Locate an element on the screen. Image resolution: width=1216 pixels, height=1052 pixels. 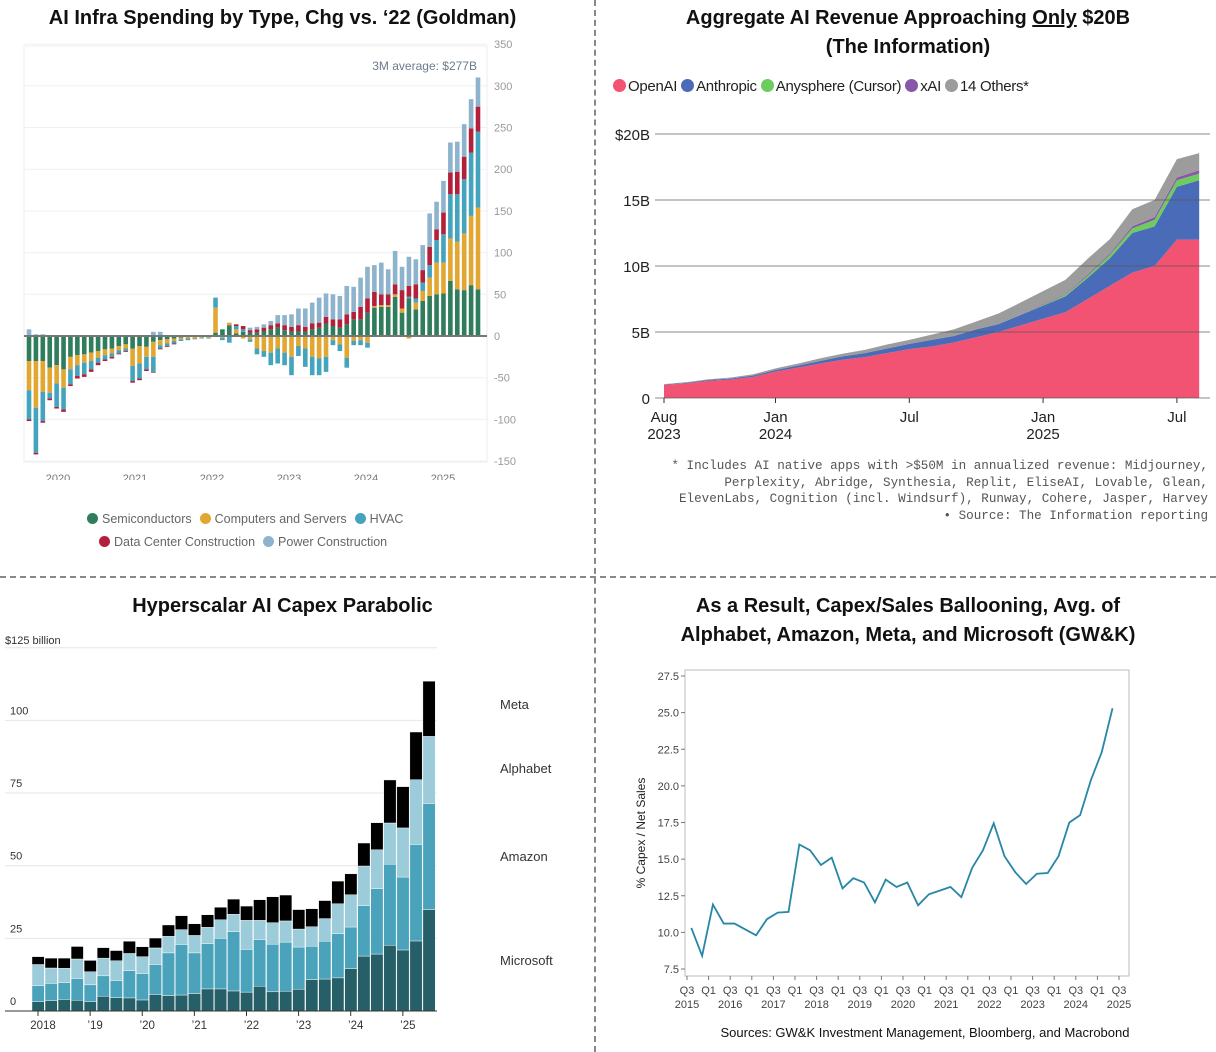
x-tick-label: 2020 is located at coordinates (58, 476).